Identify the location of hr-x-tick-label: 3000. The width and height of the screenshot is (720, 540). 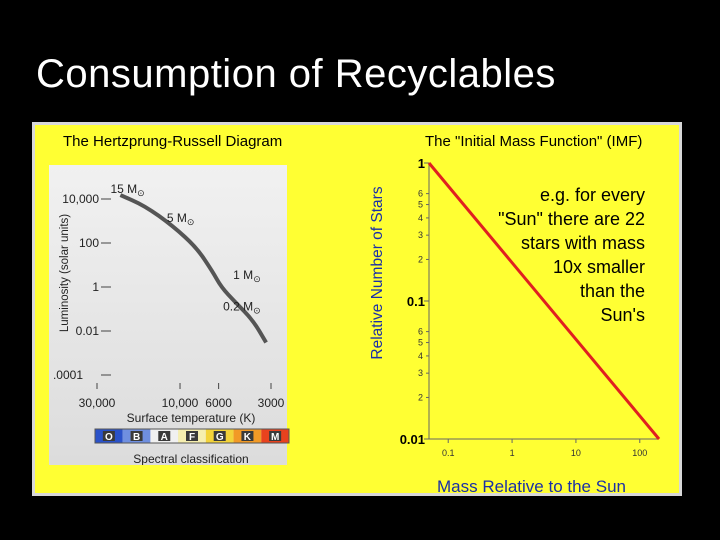
(271, 403).